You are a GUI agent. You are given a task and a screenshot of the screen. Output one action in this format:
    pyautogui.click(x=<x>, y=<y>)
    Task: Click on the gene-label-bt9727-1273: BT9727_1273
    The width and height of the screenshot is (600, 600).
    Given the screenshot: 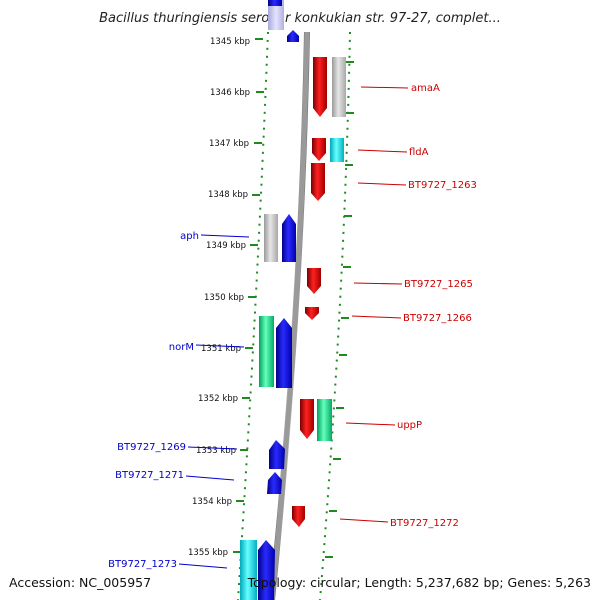 What is the action you would take?
    pyautogui.click(x=142, y=564)
    